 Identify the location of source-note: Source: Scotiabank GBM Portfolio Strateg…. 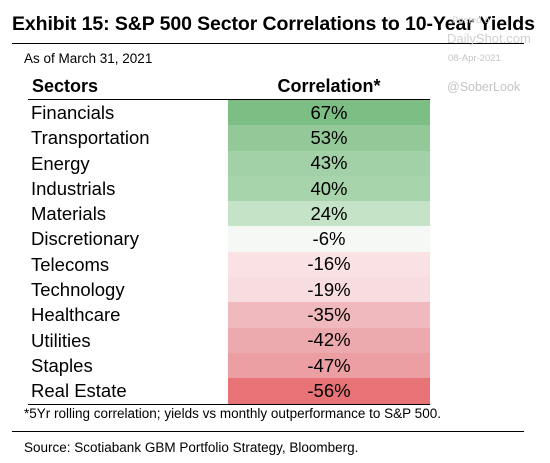
(191, 447).